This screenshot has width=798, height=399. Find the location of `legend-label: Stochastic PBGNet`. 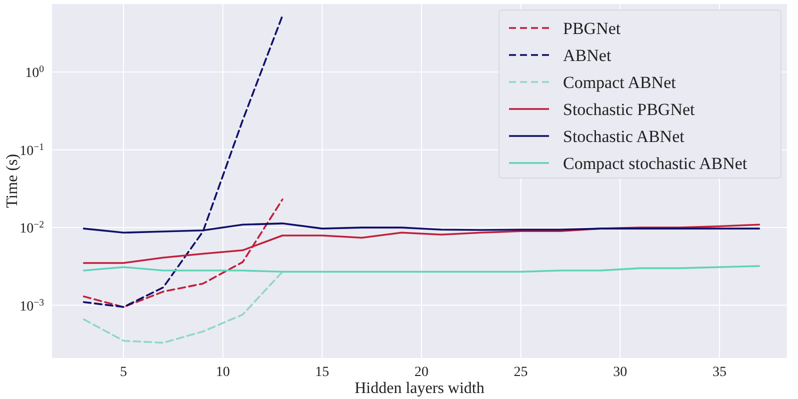

legend-label: Stochastic PBGNet is located at coordinates (629, 109).